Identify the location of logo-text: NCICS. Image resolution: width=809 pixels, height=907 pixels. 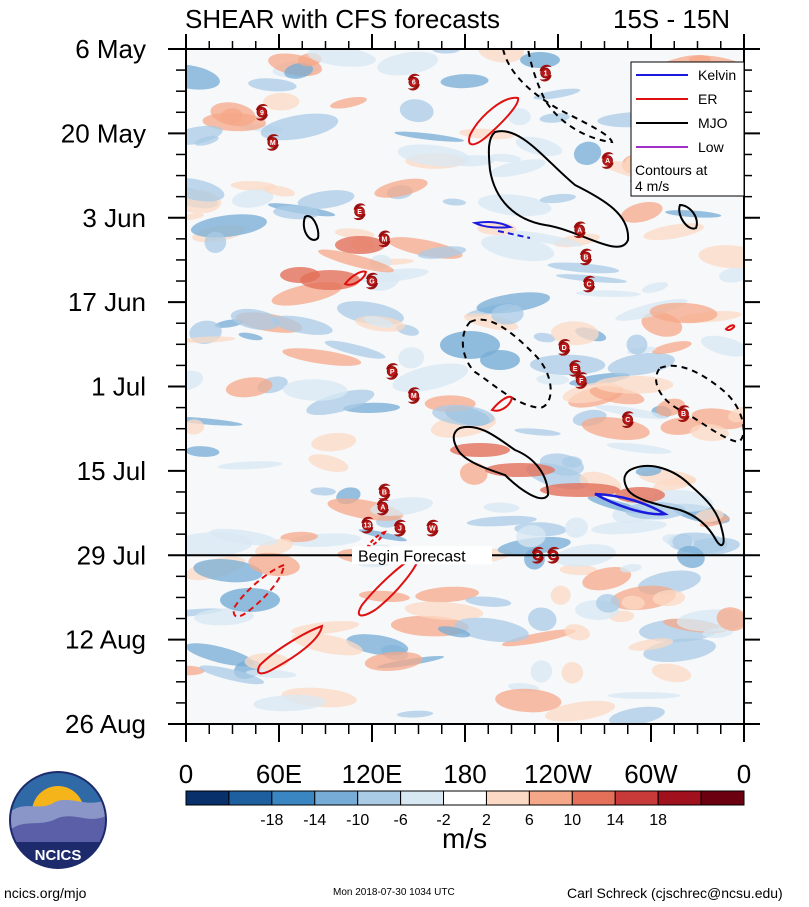
(58, 855).